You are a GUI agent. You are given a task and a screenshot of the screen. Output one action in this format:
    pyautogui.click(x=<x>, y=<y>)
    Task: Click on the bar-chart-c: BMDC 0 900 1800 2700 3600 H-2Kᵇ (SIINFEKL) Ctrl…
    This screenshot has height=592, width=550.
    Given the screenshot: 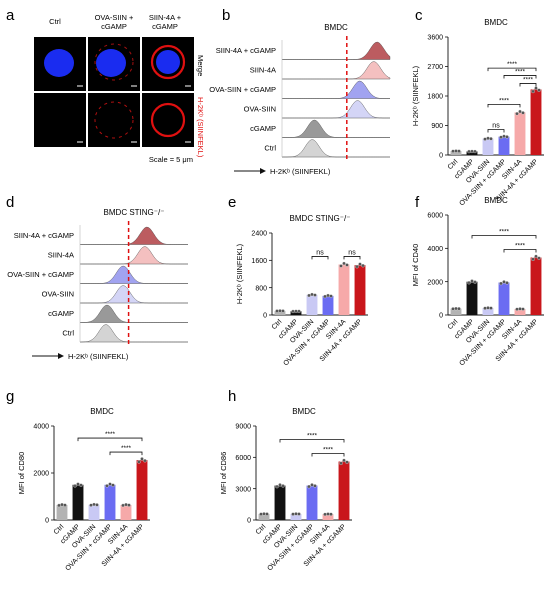 What is the action you would take?
    pyautogui.click(x=477, y=112)
    